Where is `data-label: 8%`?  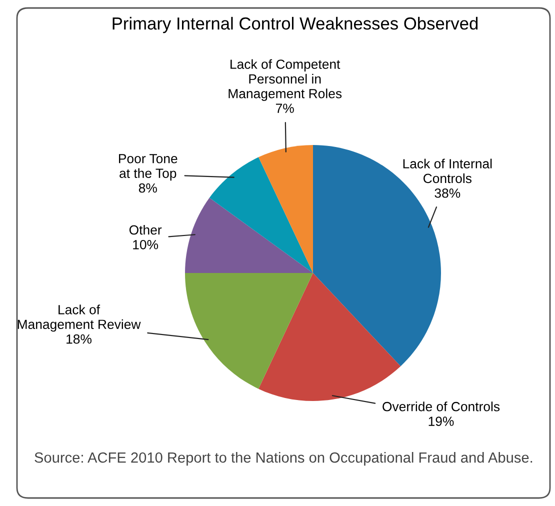 data-label: 8% is located at coordinates (147, 188).